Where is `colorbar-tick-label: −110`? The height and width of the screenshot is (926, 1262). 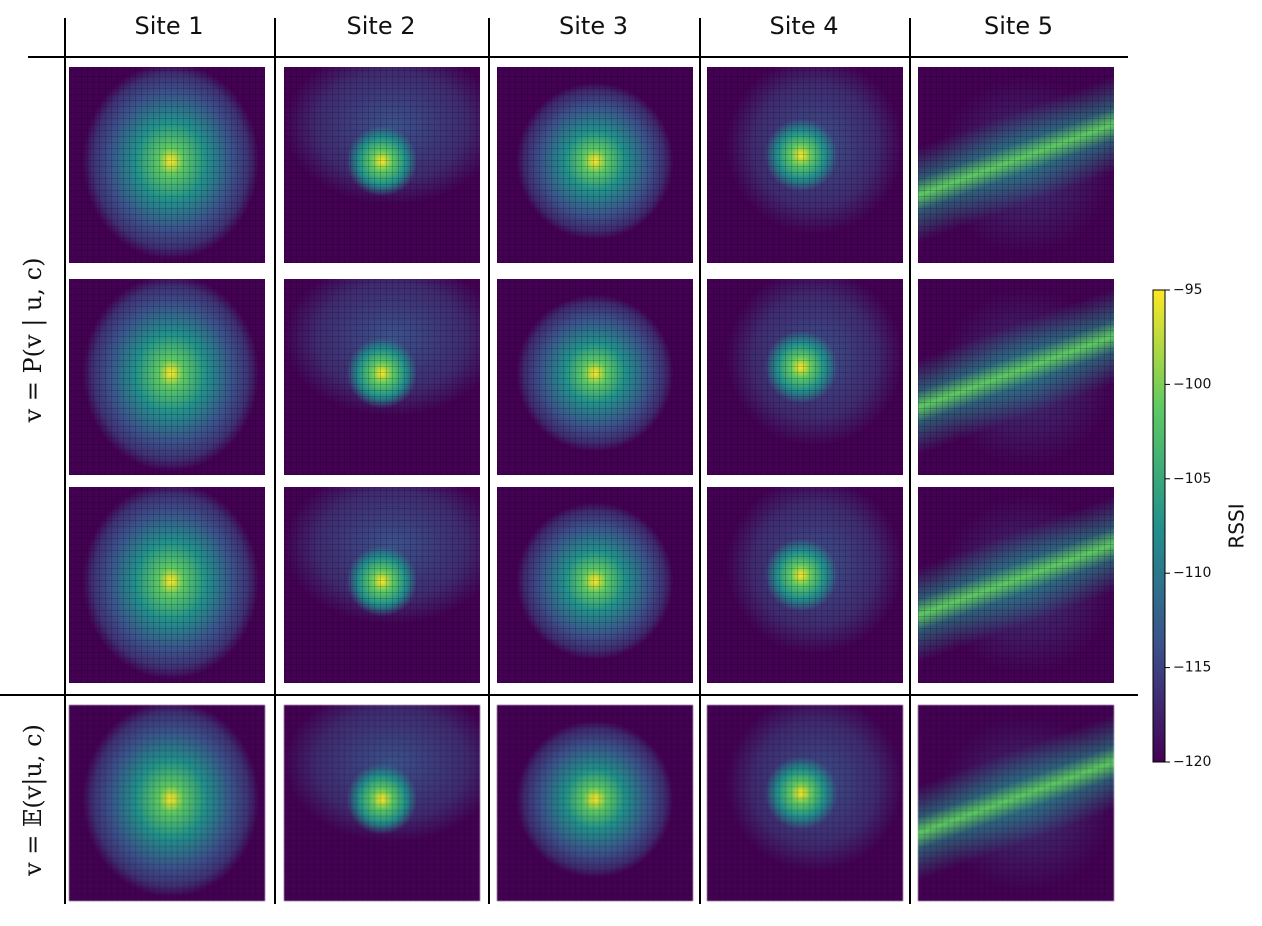 colorbar-tick-label: −110 is located at coordinates (1192, 573).